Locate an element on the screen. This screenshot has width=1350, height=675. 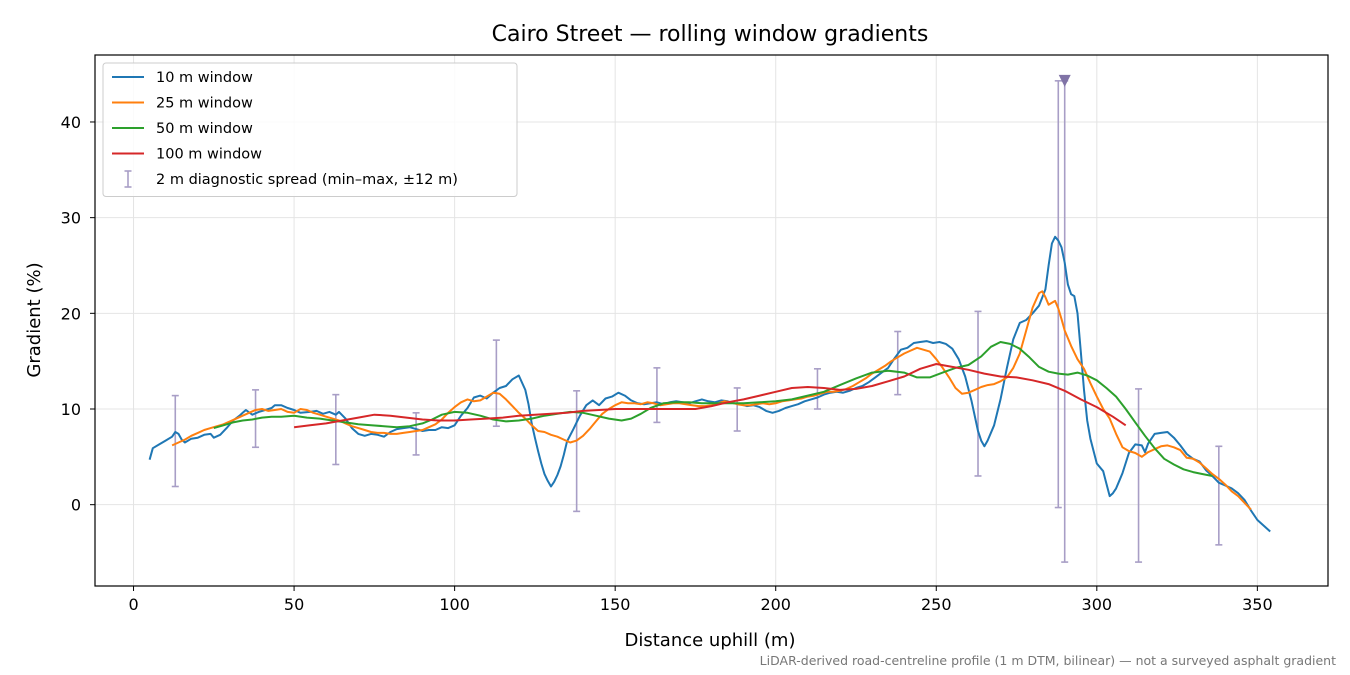
y-tick-label: 0 is located at coordinates (76, 505).